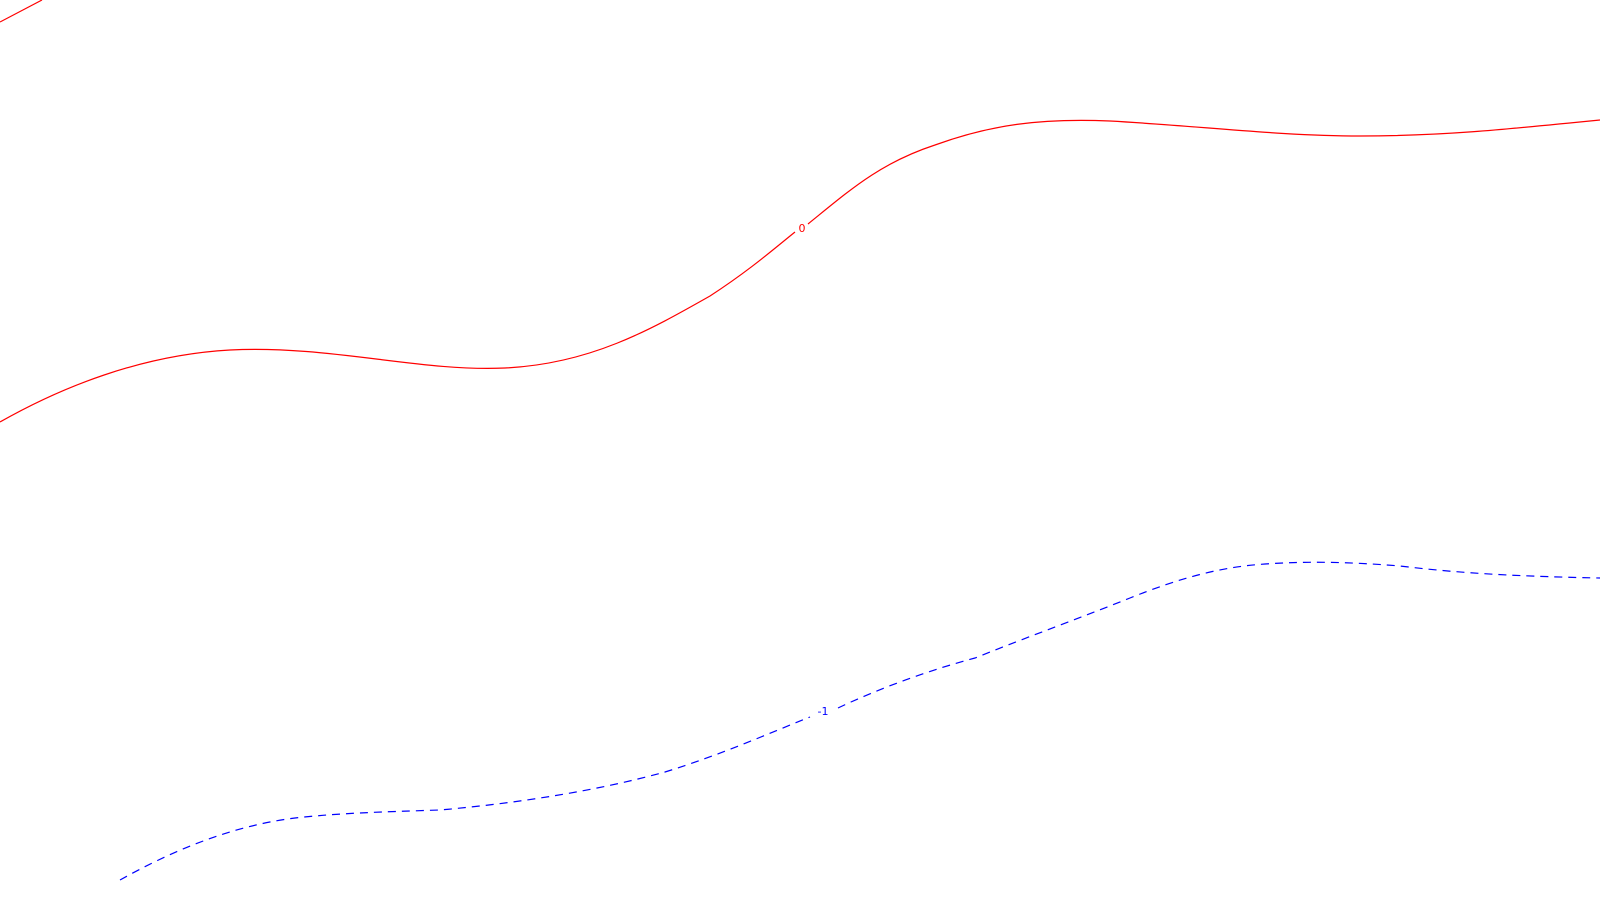 Image resolution: width=1600 pixels, height=900 pixels. What do you see at coordinates (823, 711) in the screenshot?
I see `contour-label-minus-one: -1` at bounding box center [823, 711].